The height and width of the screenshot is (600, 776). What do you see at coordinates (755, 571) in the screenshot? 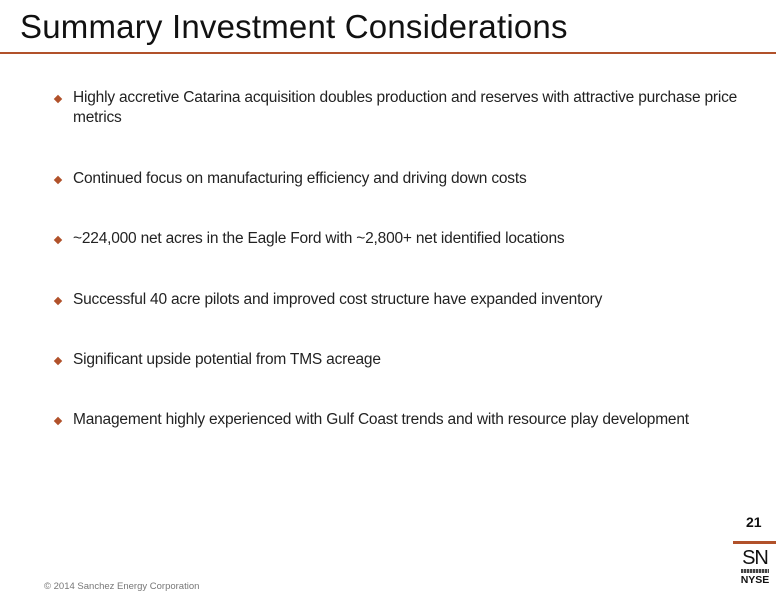
I see `logo-stripe-icon` at bounding box center [755, 571].